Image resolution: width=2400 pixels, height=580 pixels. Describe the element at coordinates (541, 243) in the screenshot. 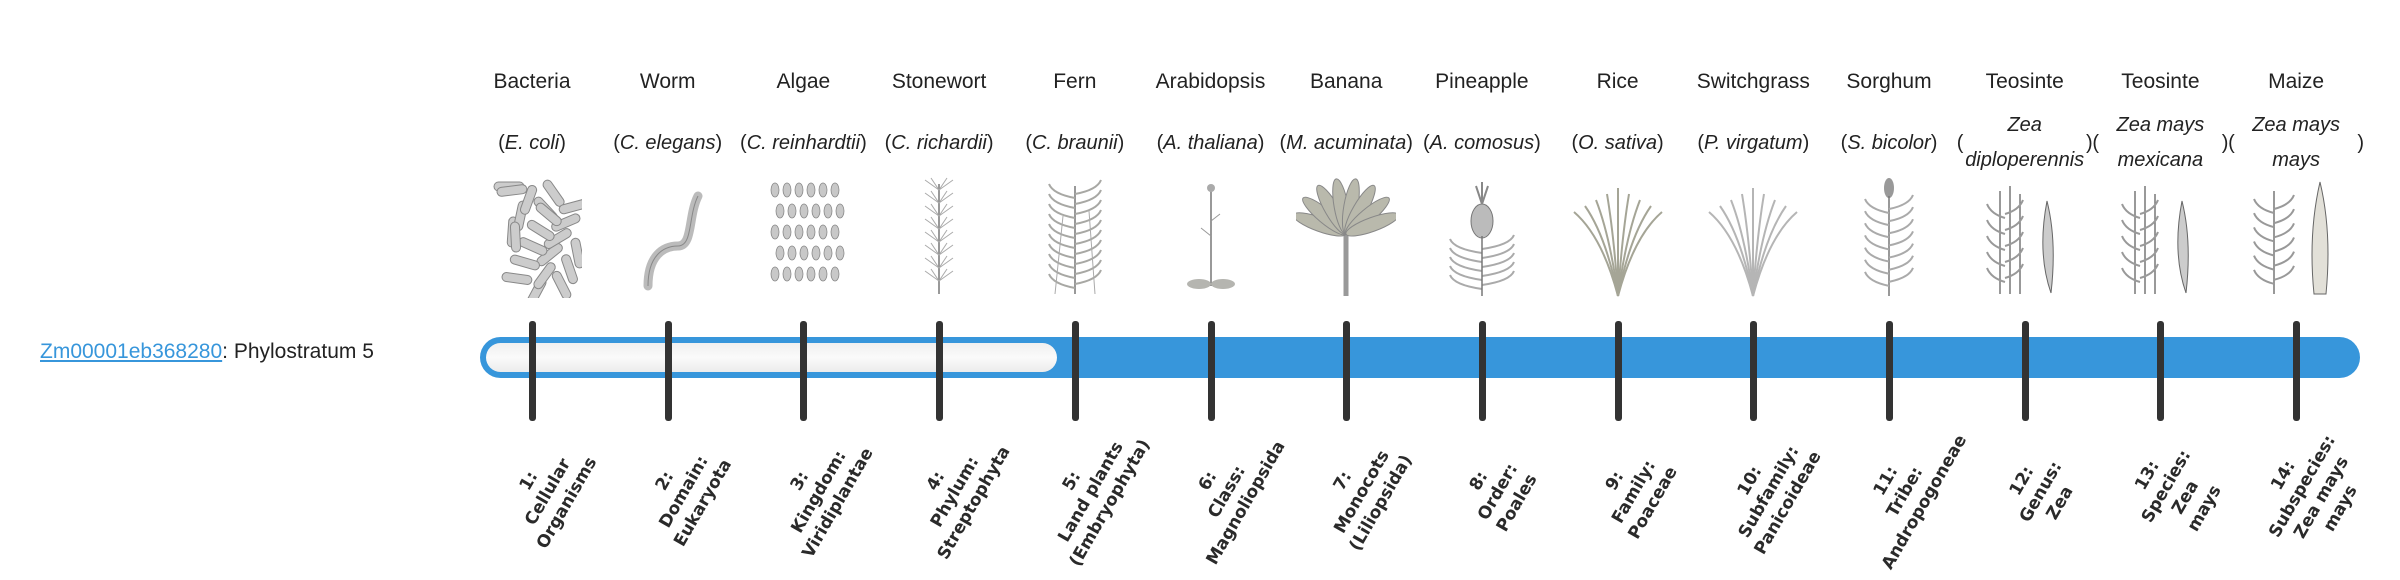

I see `bacteria-icon` at that location.